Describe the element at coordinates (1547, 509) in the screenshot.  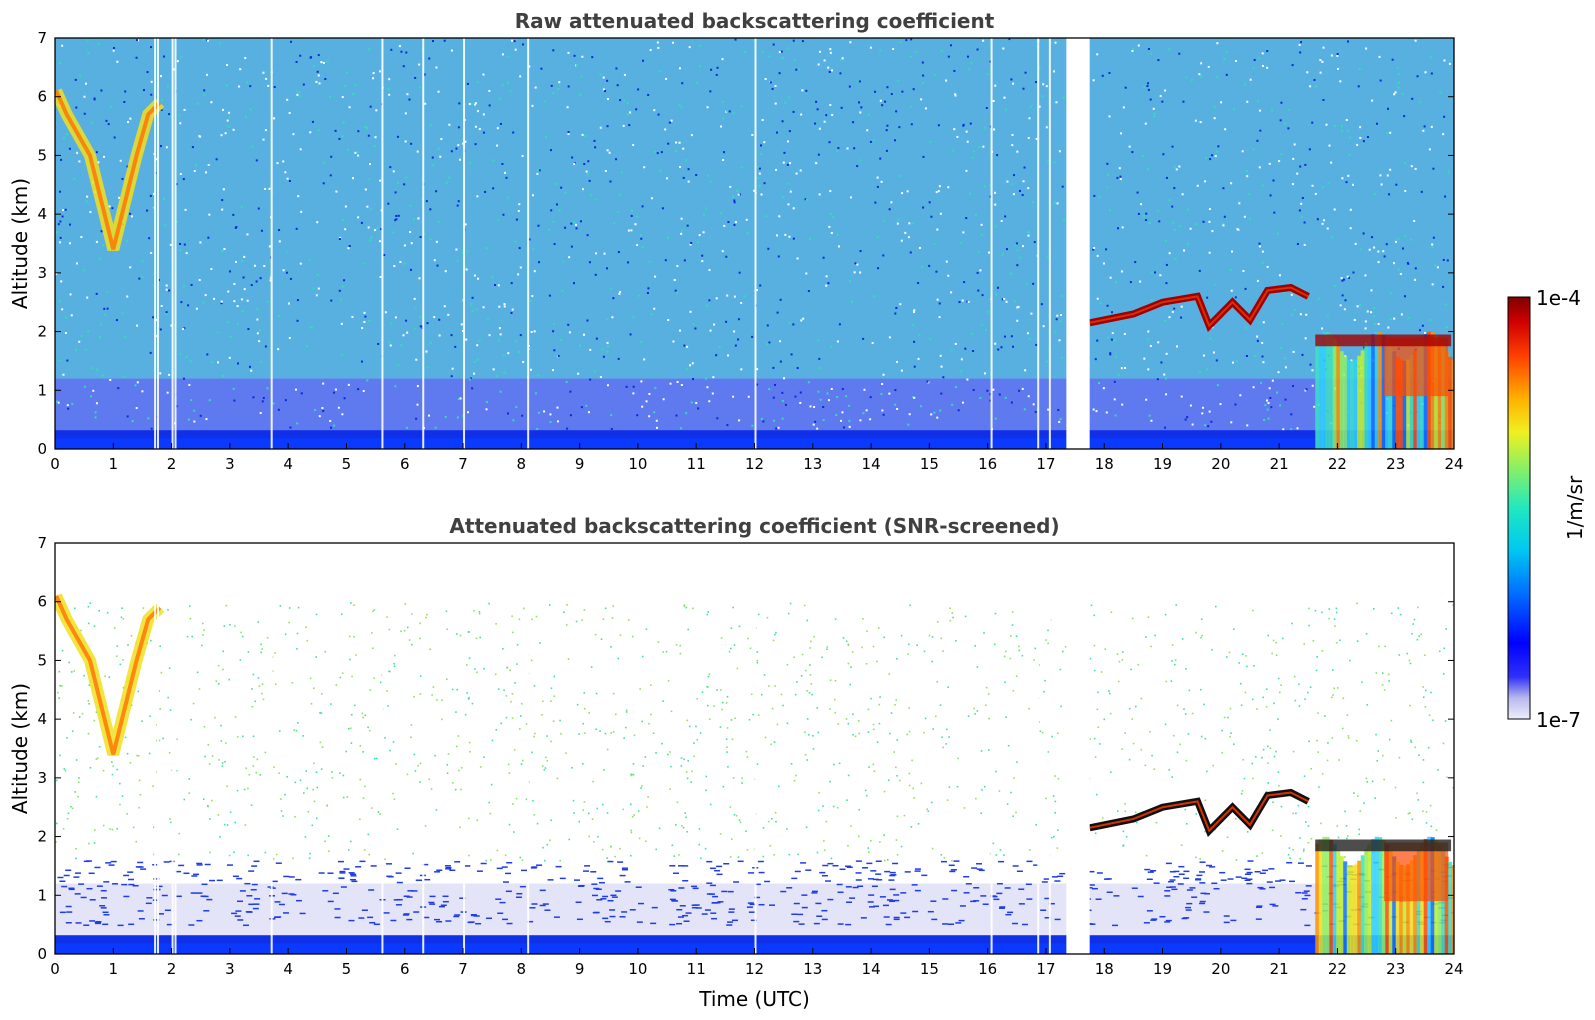
I see `colorbar: 1e-4 1e-7 1/m/sr` at that location.